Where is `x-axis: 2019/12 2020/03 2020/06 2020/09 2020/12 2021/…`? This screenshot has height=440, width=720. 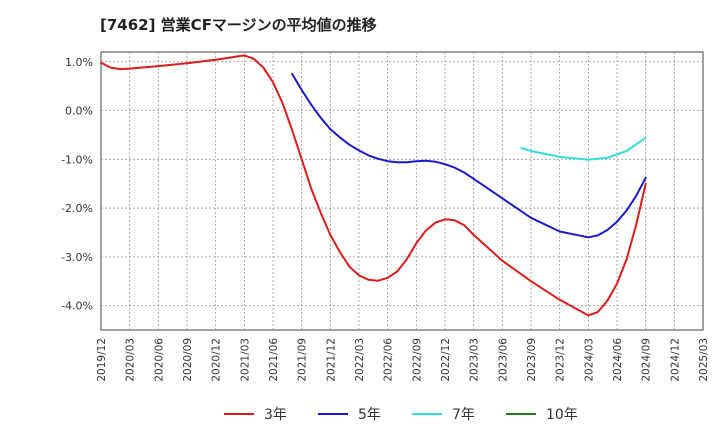
x-axis: 2019/12 2020/03 2020/06 2020/09 2020/12 2021/… is located at coordinates (403, 360).